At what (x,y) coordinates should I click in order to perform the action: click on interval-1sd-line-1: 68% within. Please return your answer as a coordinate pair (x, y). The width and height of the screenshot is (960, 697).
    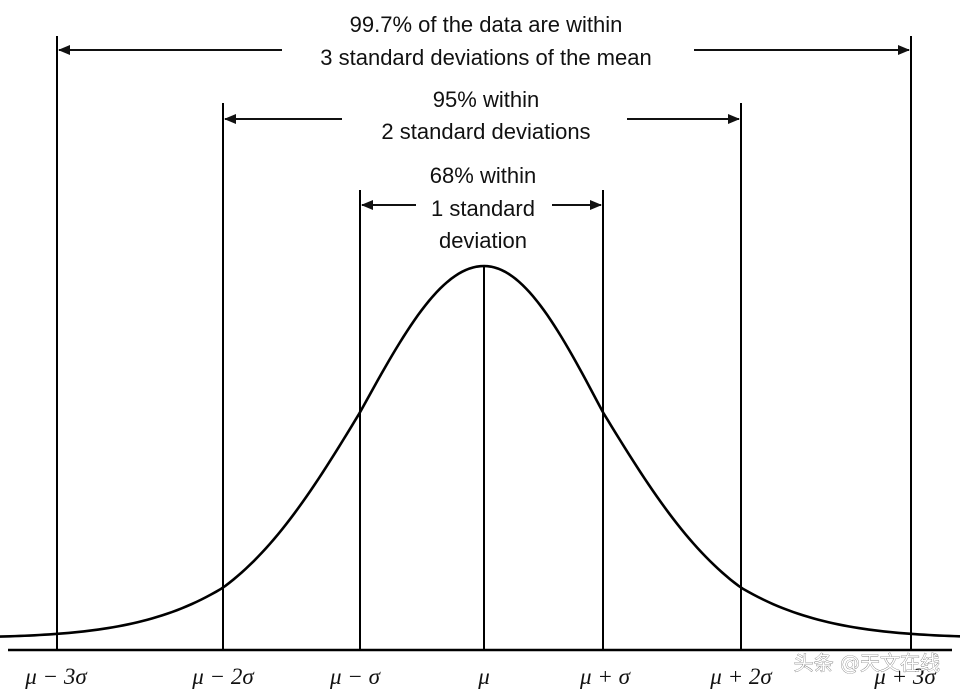
    Looking at the image, I should click on (483, 175).